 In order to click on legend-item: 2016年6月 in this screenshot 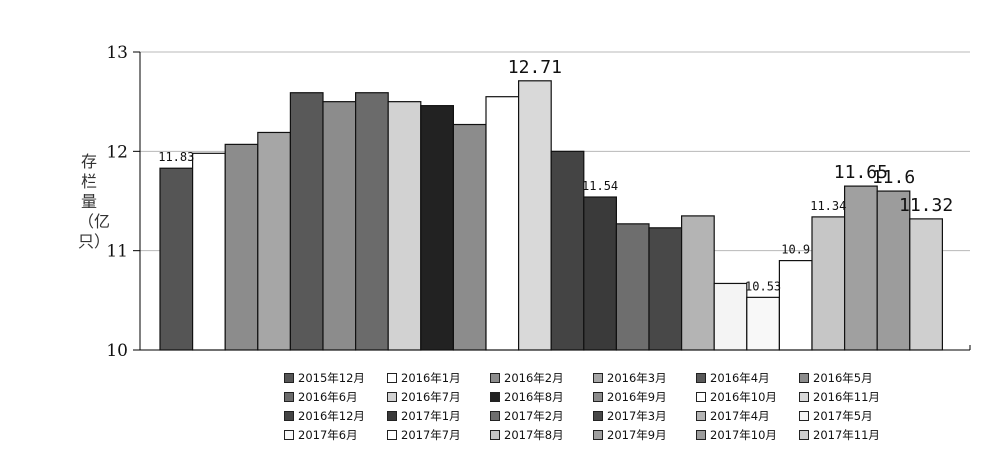, I will do `click(335, 397)`.